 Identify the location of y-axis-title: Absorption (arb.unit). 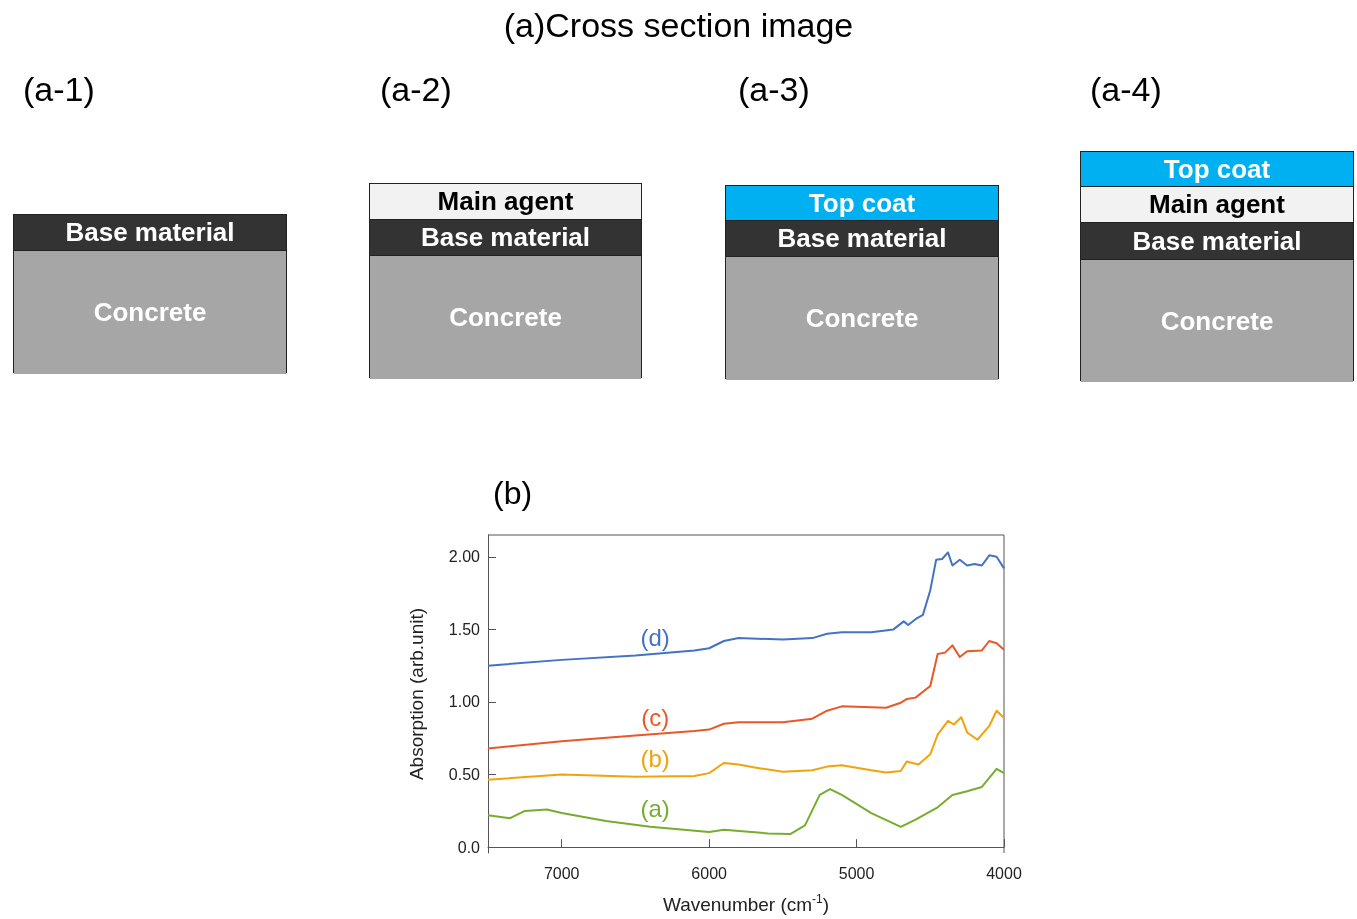
(416, 694).